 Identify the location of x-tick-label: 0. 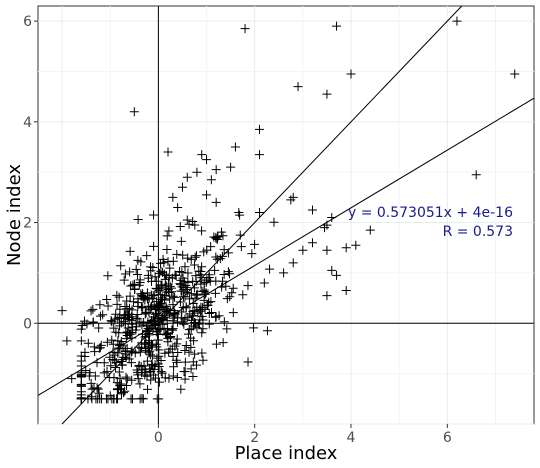
(158, 438).